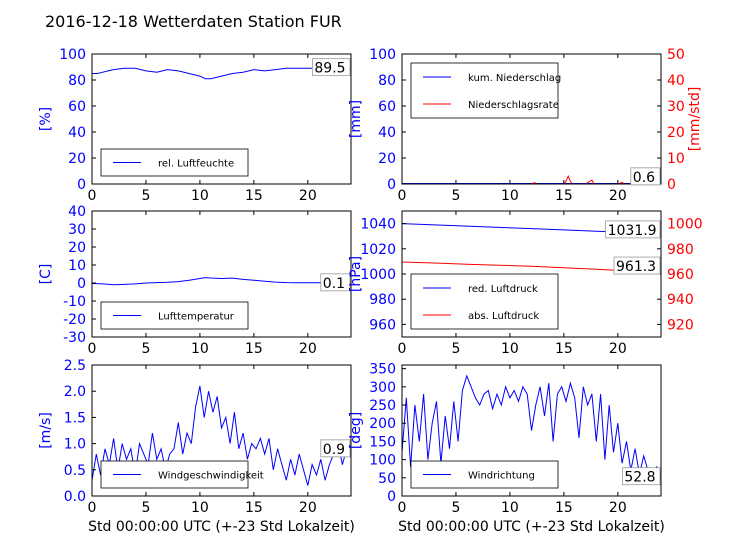 The width and height of the screenshot is (736, 552). What do you see at coordinates (676, 81) in the screenshot?
I see `y2-tick-label: 40` at bounding box center [676, 81].